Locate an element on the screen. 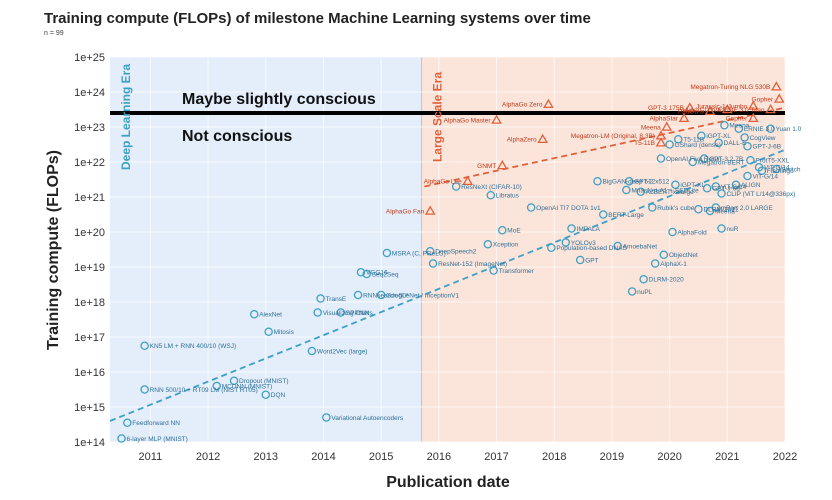 The height and width of the screenshot is (500, 832). y-tick-label: 1e+23 is located at coordinates (89, 128).